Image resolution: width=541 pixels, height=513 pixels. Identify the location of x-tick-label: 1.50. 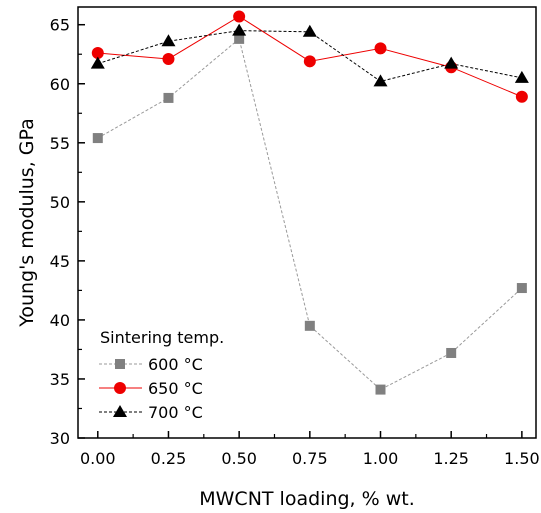
(522, 458).